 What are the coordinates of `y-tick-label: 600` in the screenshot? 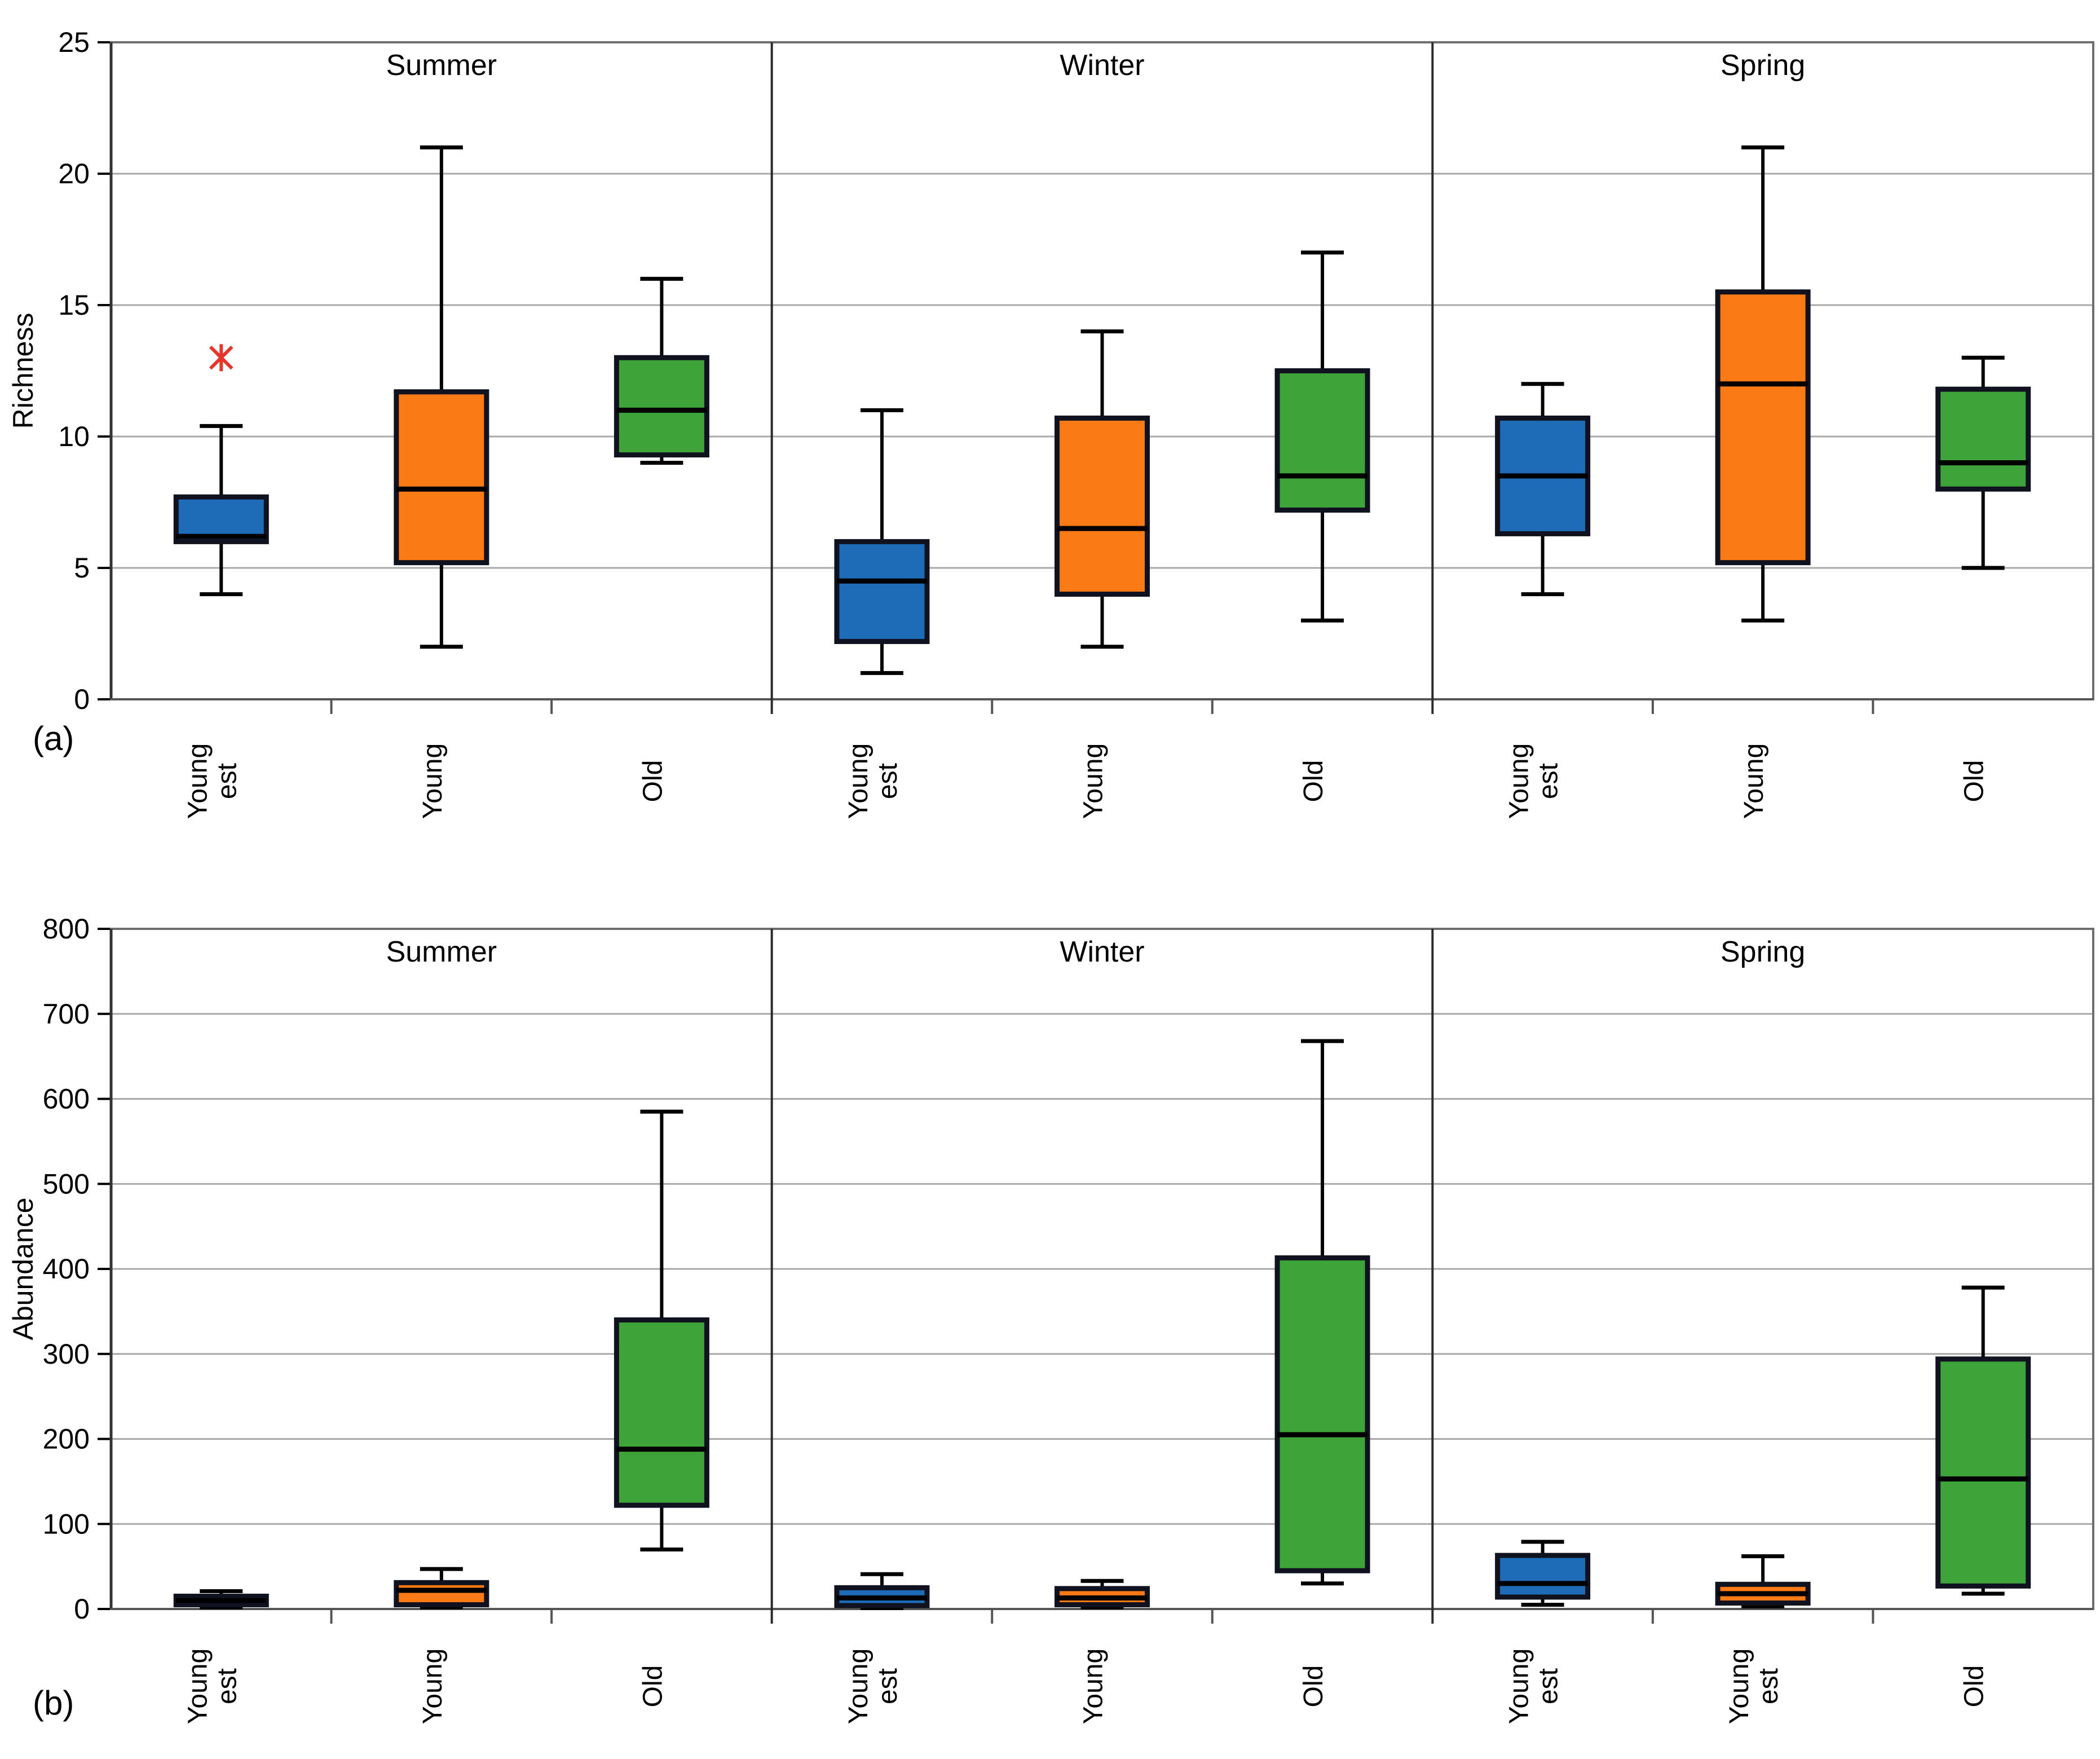 It's located at (67, 1099).